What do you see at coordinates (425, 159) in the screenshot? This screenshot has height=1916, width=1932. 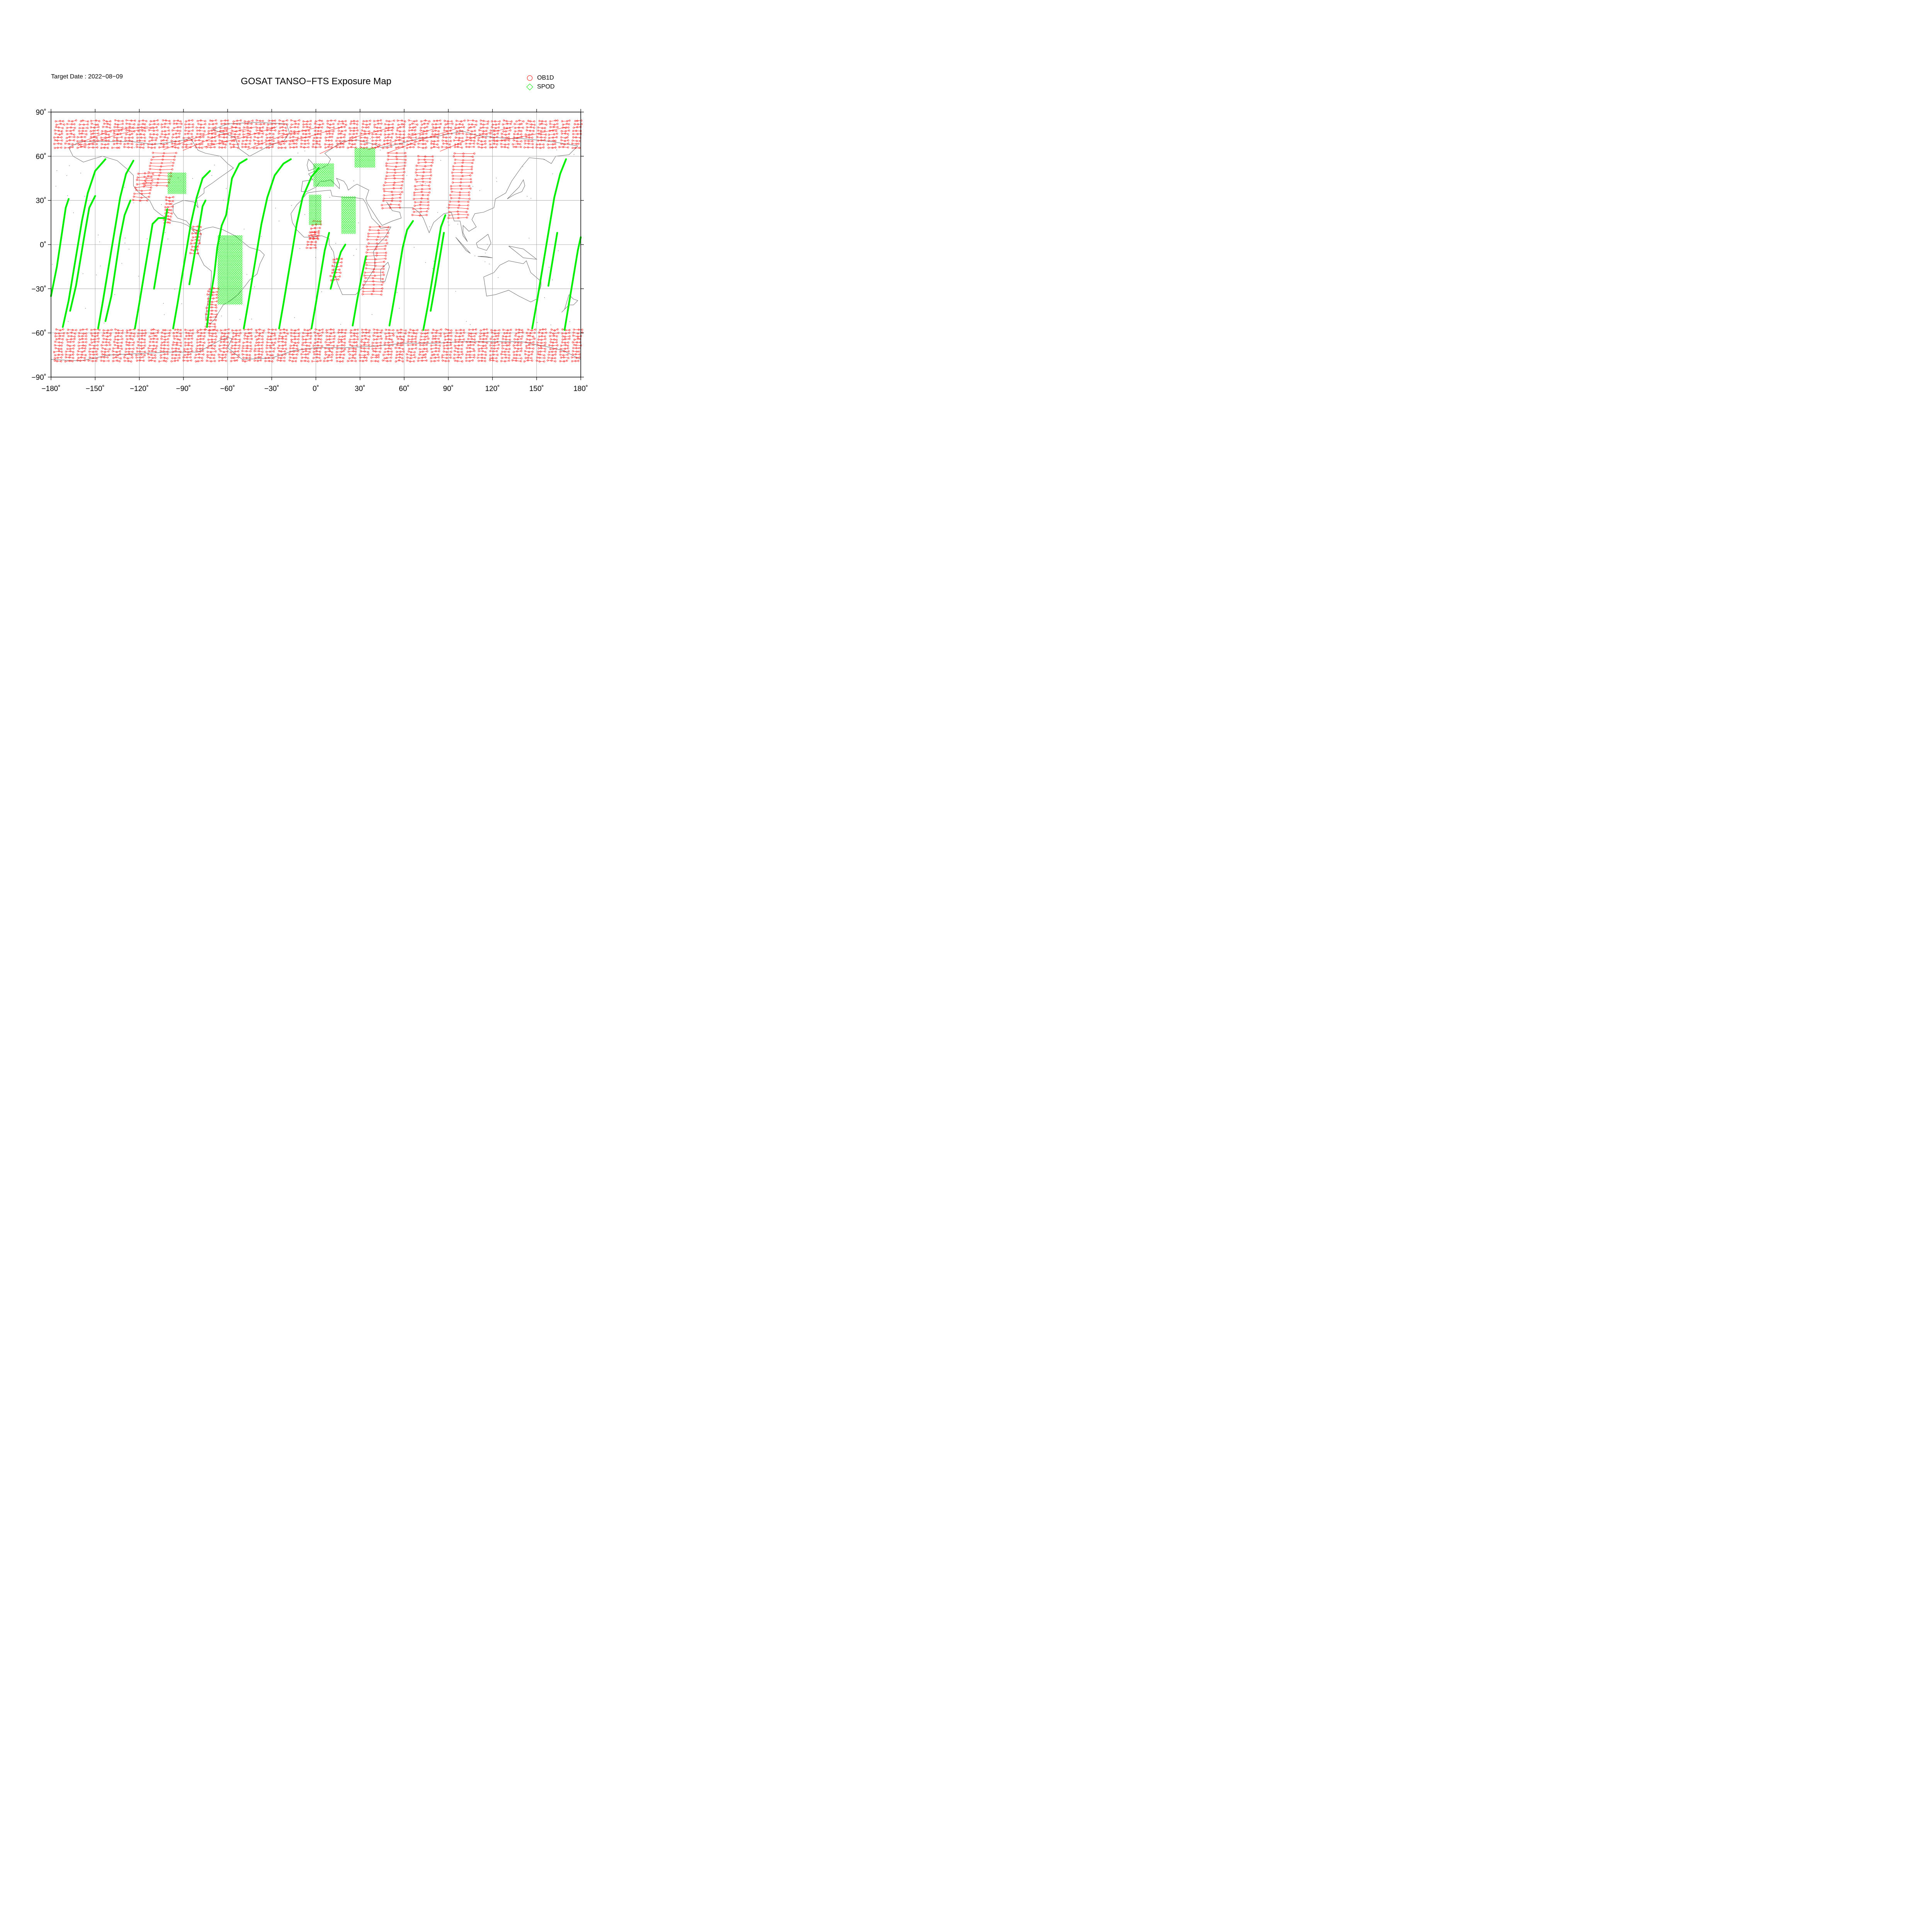 I see `ob1d-swath-8-point` at bounding box center [425, 159].